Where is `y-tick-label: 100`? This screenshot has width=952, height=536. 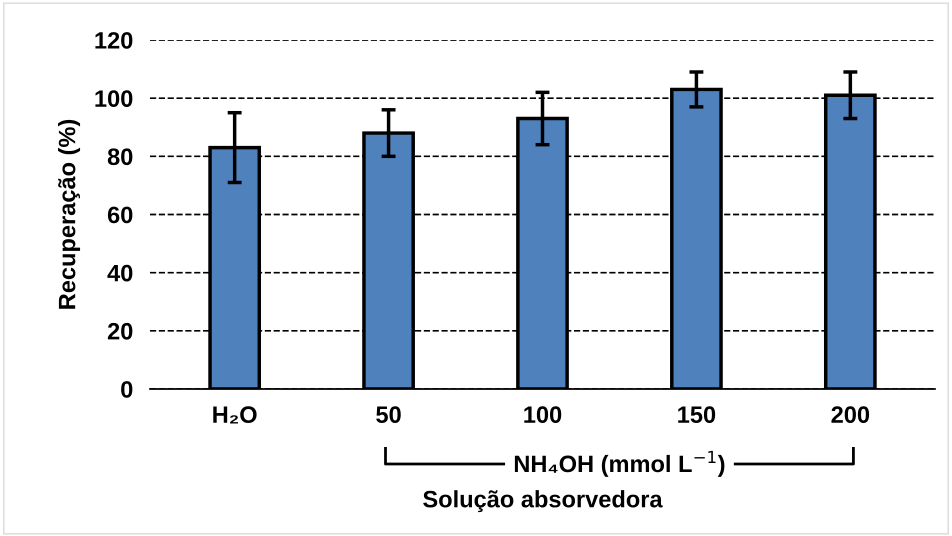
y-tick-label: 100 is located at coordinates (113, 98).